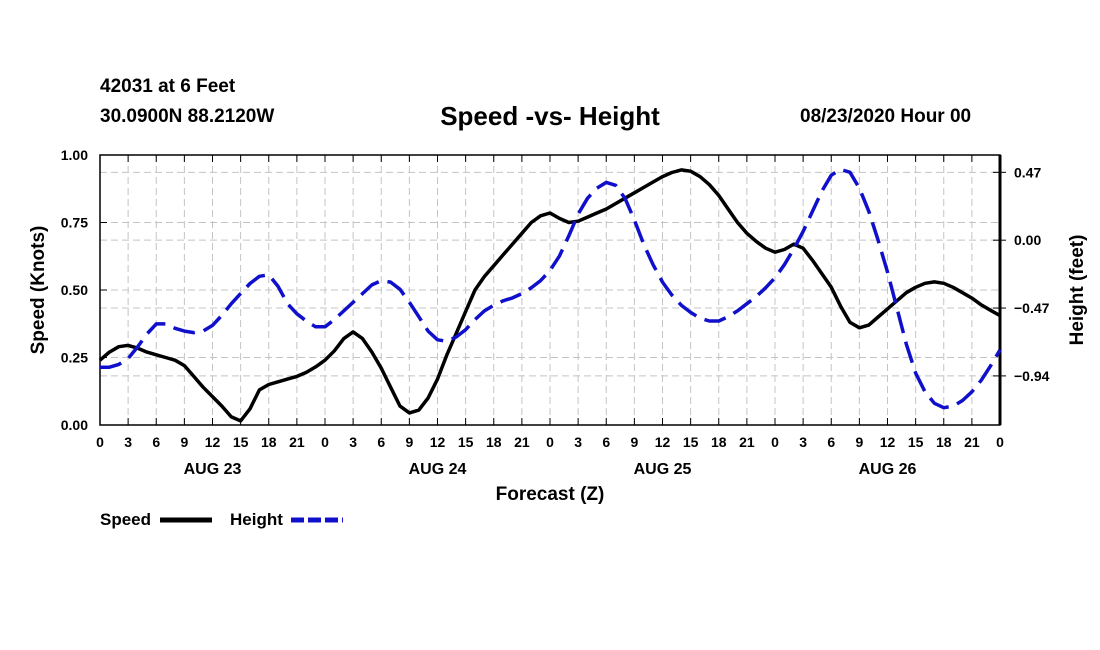  What do you see at coordinates (1027, 172) in the screenshot?
I see `y2-tick-label: 0.47` at bounding box center [1027, 172].